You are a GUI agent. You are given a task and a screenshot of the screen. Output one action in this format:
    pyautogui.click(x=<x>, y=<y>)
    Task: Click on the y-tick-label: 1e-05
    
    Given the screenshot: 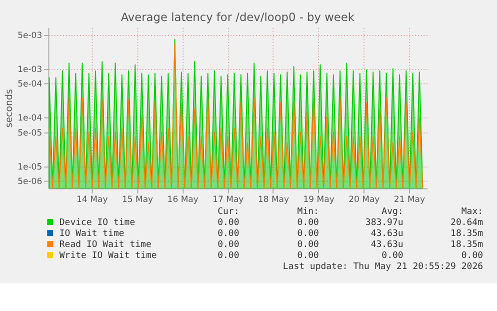 What is the action you would take?
    pyautogui.click(x=30, y=167)
    